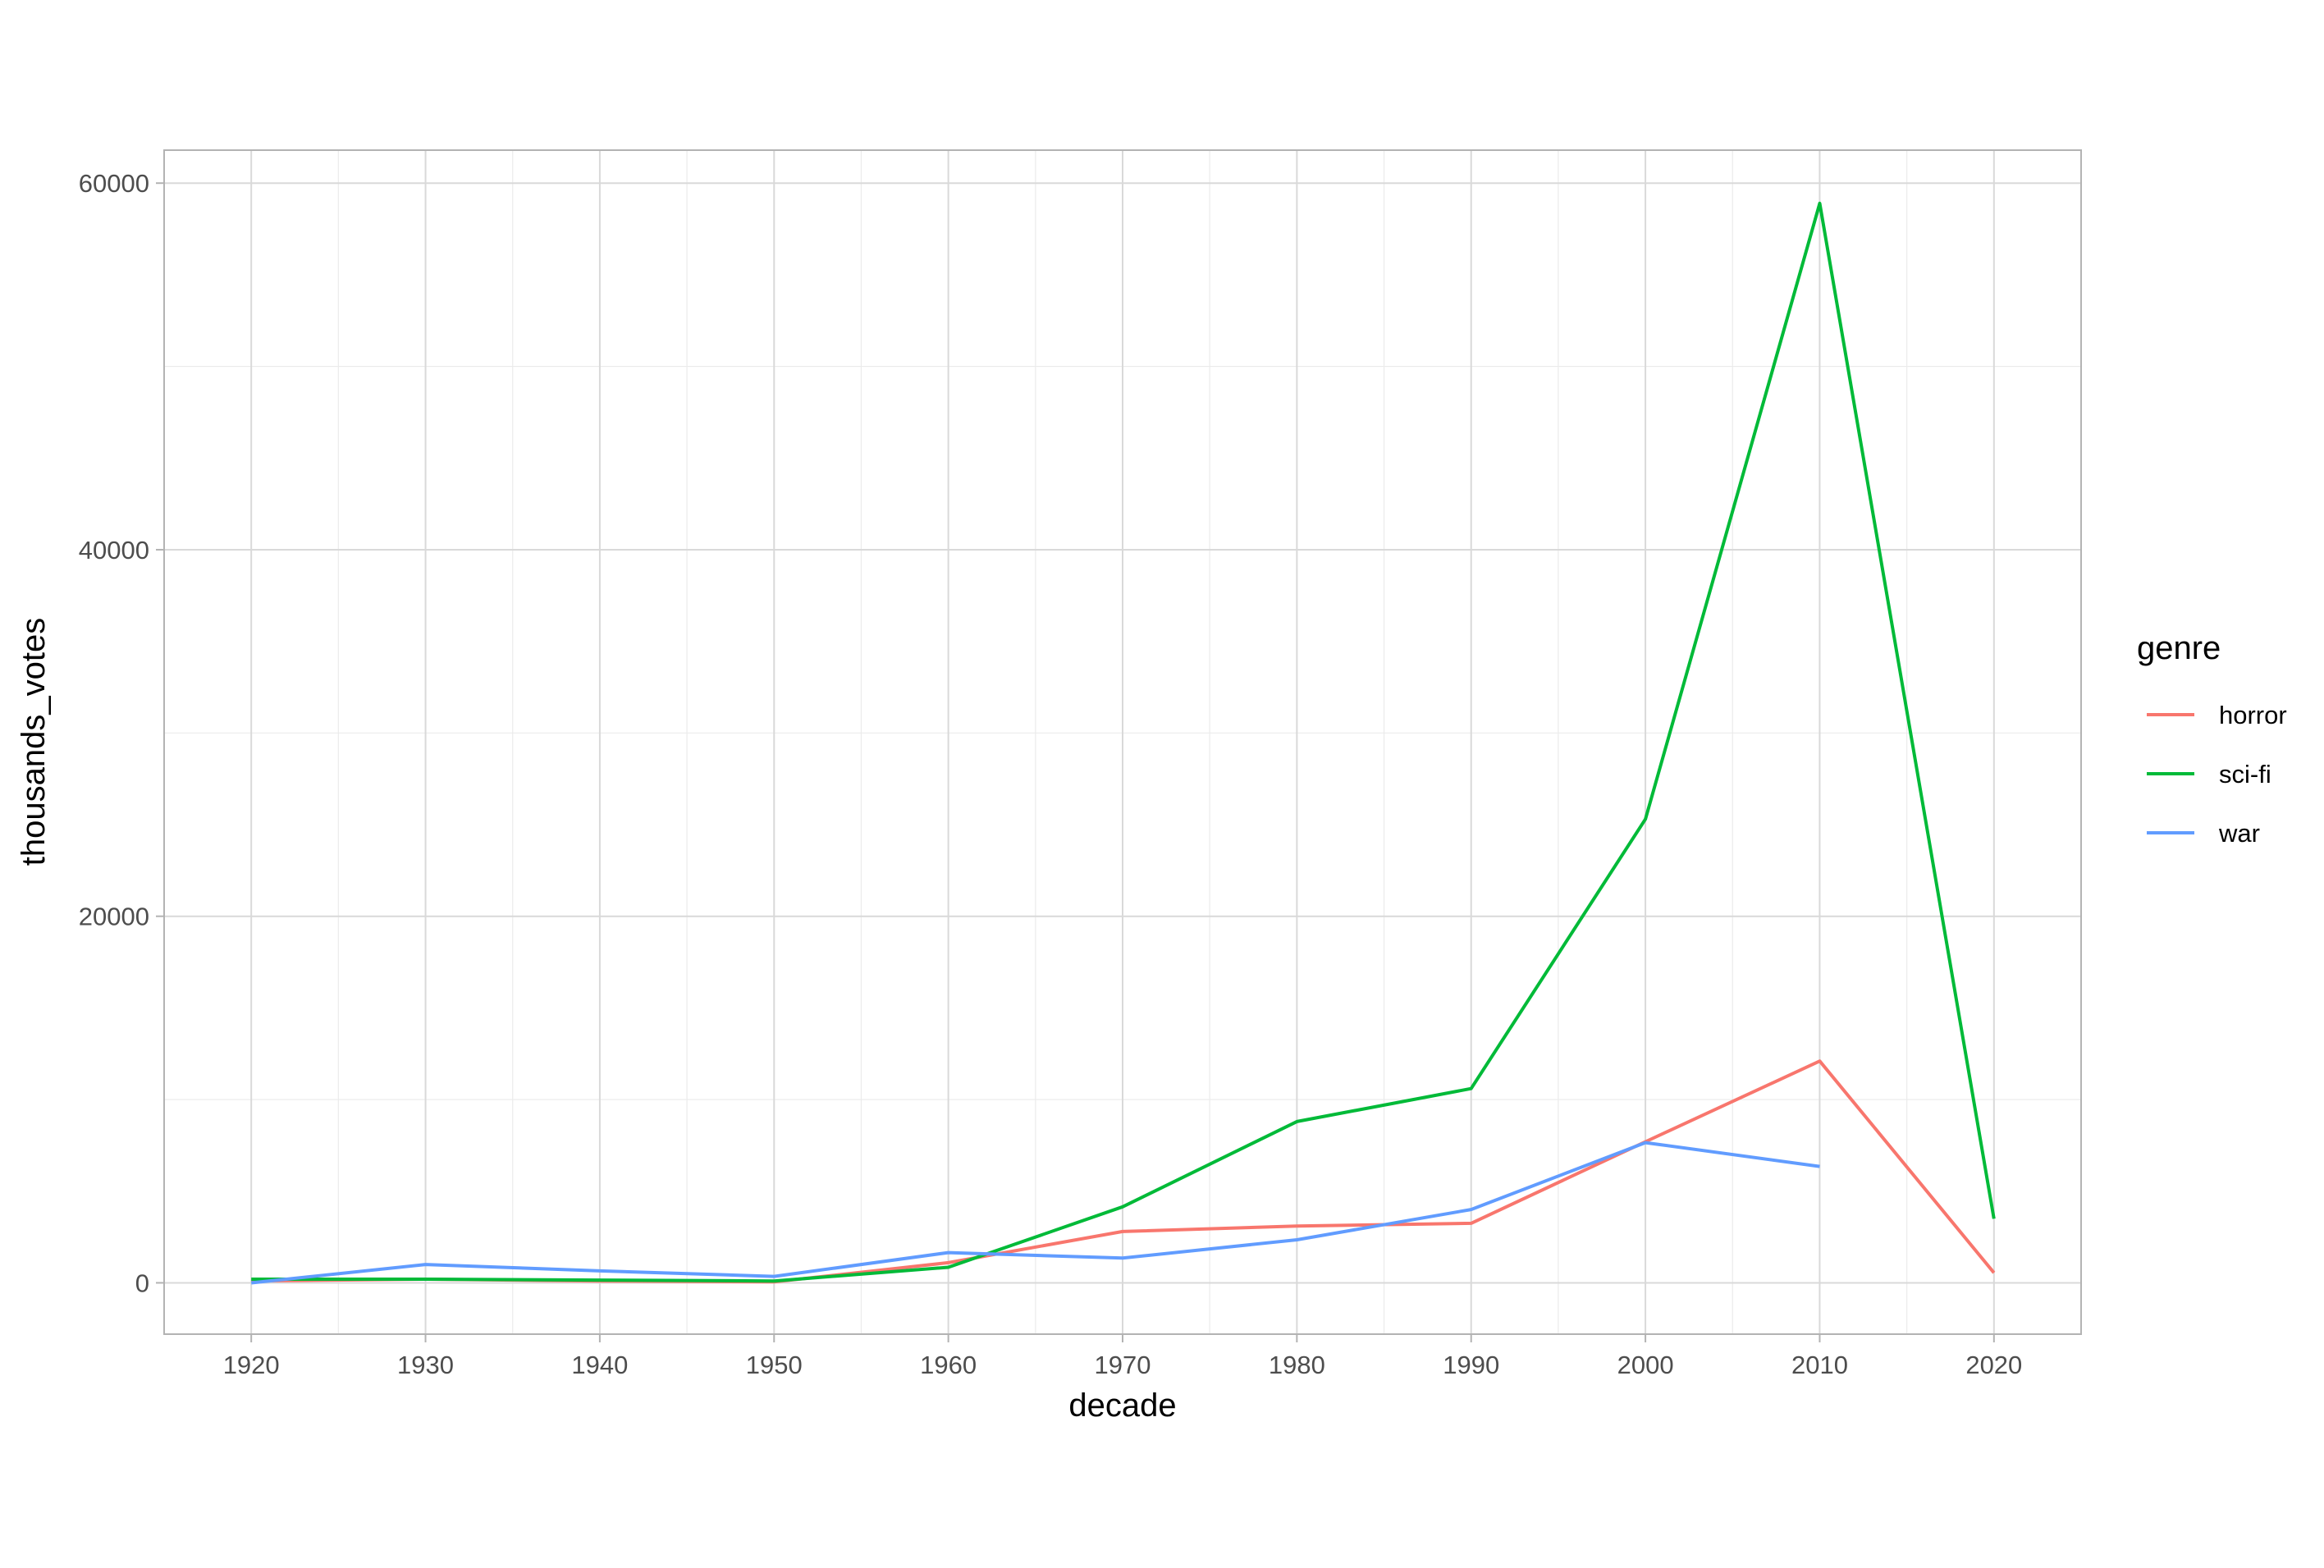 The height and width of the screenshot is (1568, 2324). I want to click on x-axis-title: decade, so click(1122, 1405).